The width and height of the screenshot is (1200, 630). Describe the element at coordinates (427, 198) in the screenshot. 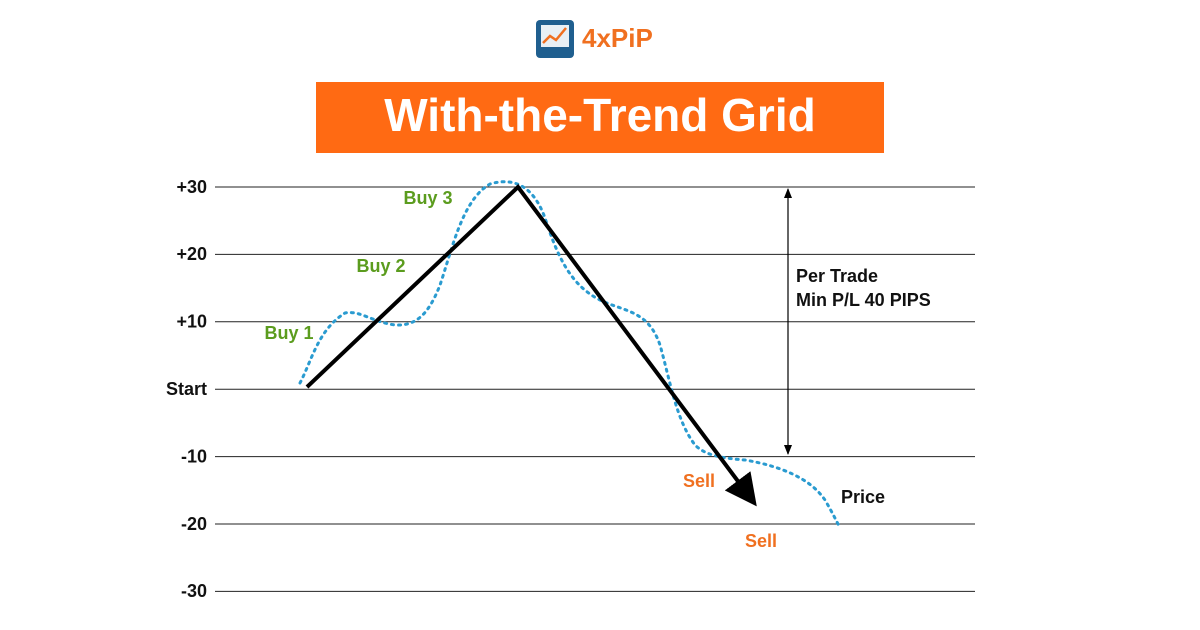

I see `buy-label: Buy 3` at that location.